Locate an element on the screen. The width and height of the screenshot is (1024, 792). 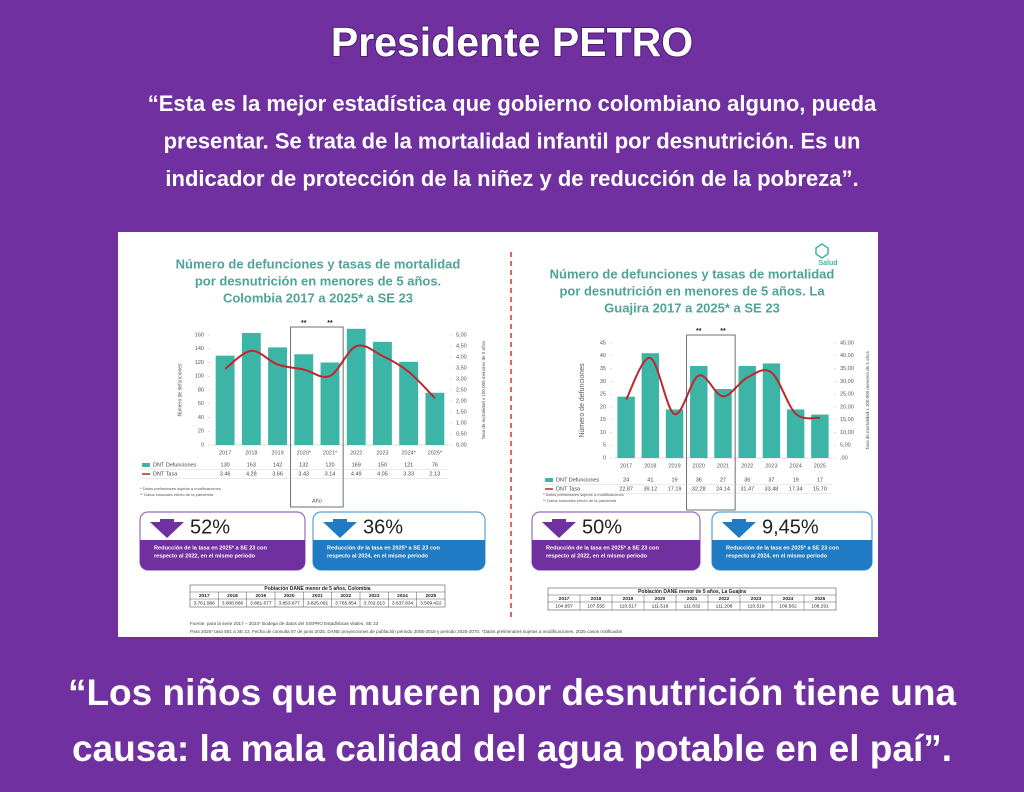
table-value: 3.46 is located at coordinates (225, 474).